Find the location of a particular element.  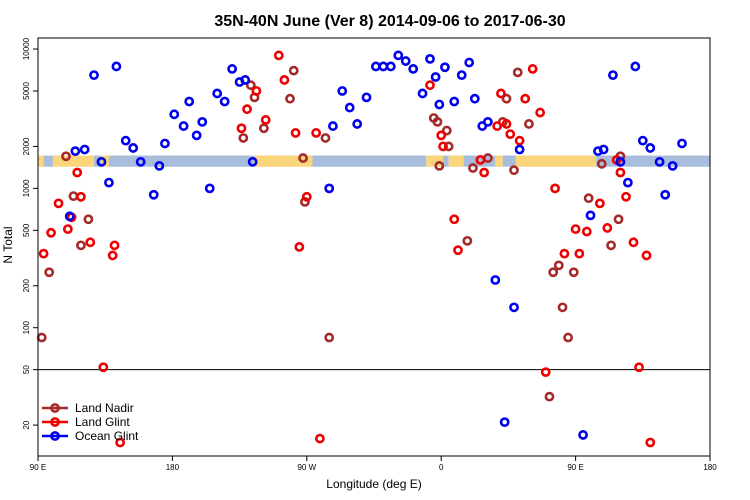

legend-label-land-glint: Land Glint is located at coordinates (102, 422).